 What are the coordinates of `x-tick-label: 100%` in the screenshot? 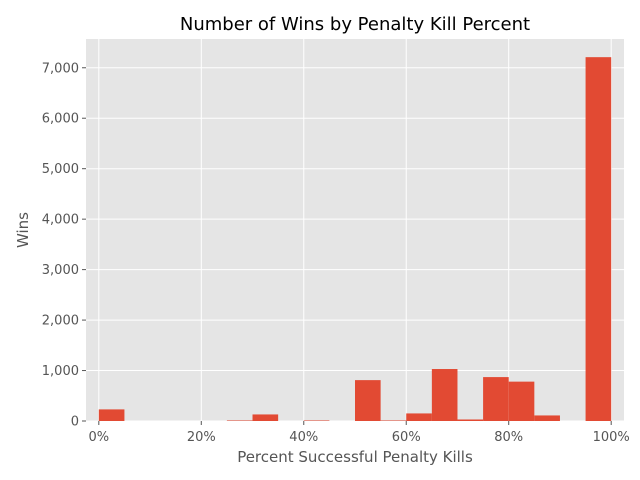 It's located at (611, 437).